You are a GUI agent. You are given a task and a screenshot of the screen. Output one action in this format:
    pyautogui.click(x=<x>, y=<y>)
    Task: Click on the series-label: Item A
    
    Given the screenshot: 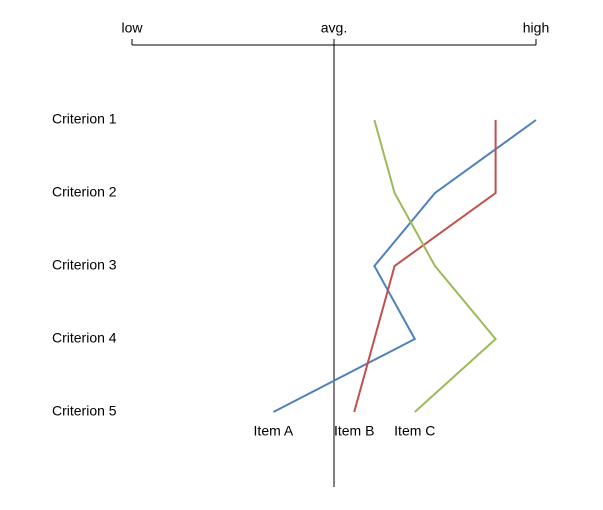 What is the action you would take?
    pyautogui.click(x=274, y=431)
    